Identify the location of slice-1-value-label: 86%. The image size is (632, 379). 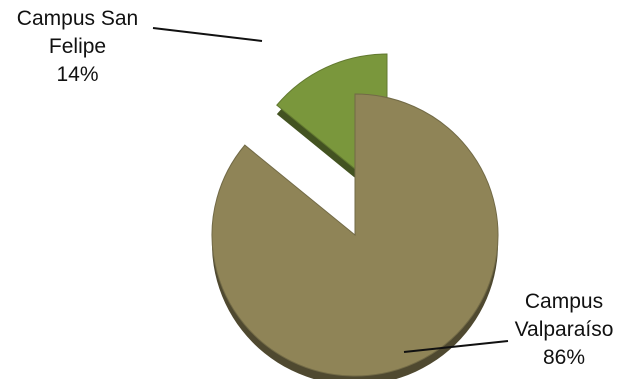
(564, 357).